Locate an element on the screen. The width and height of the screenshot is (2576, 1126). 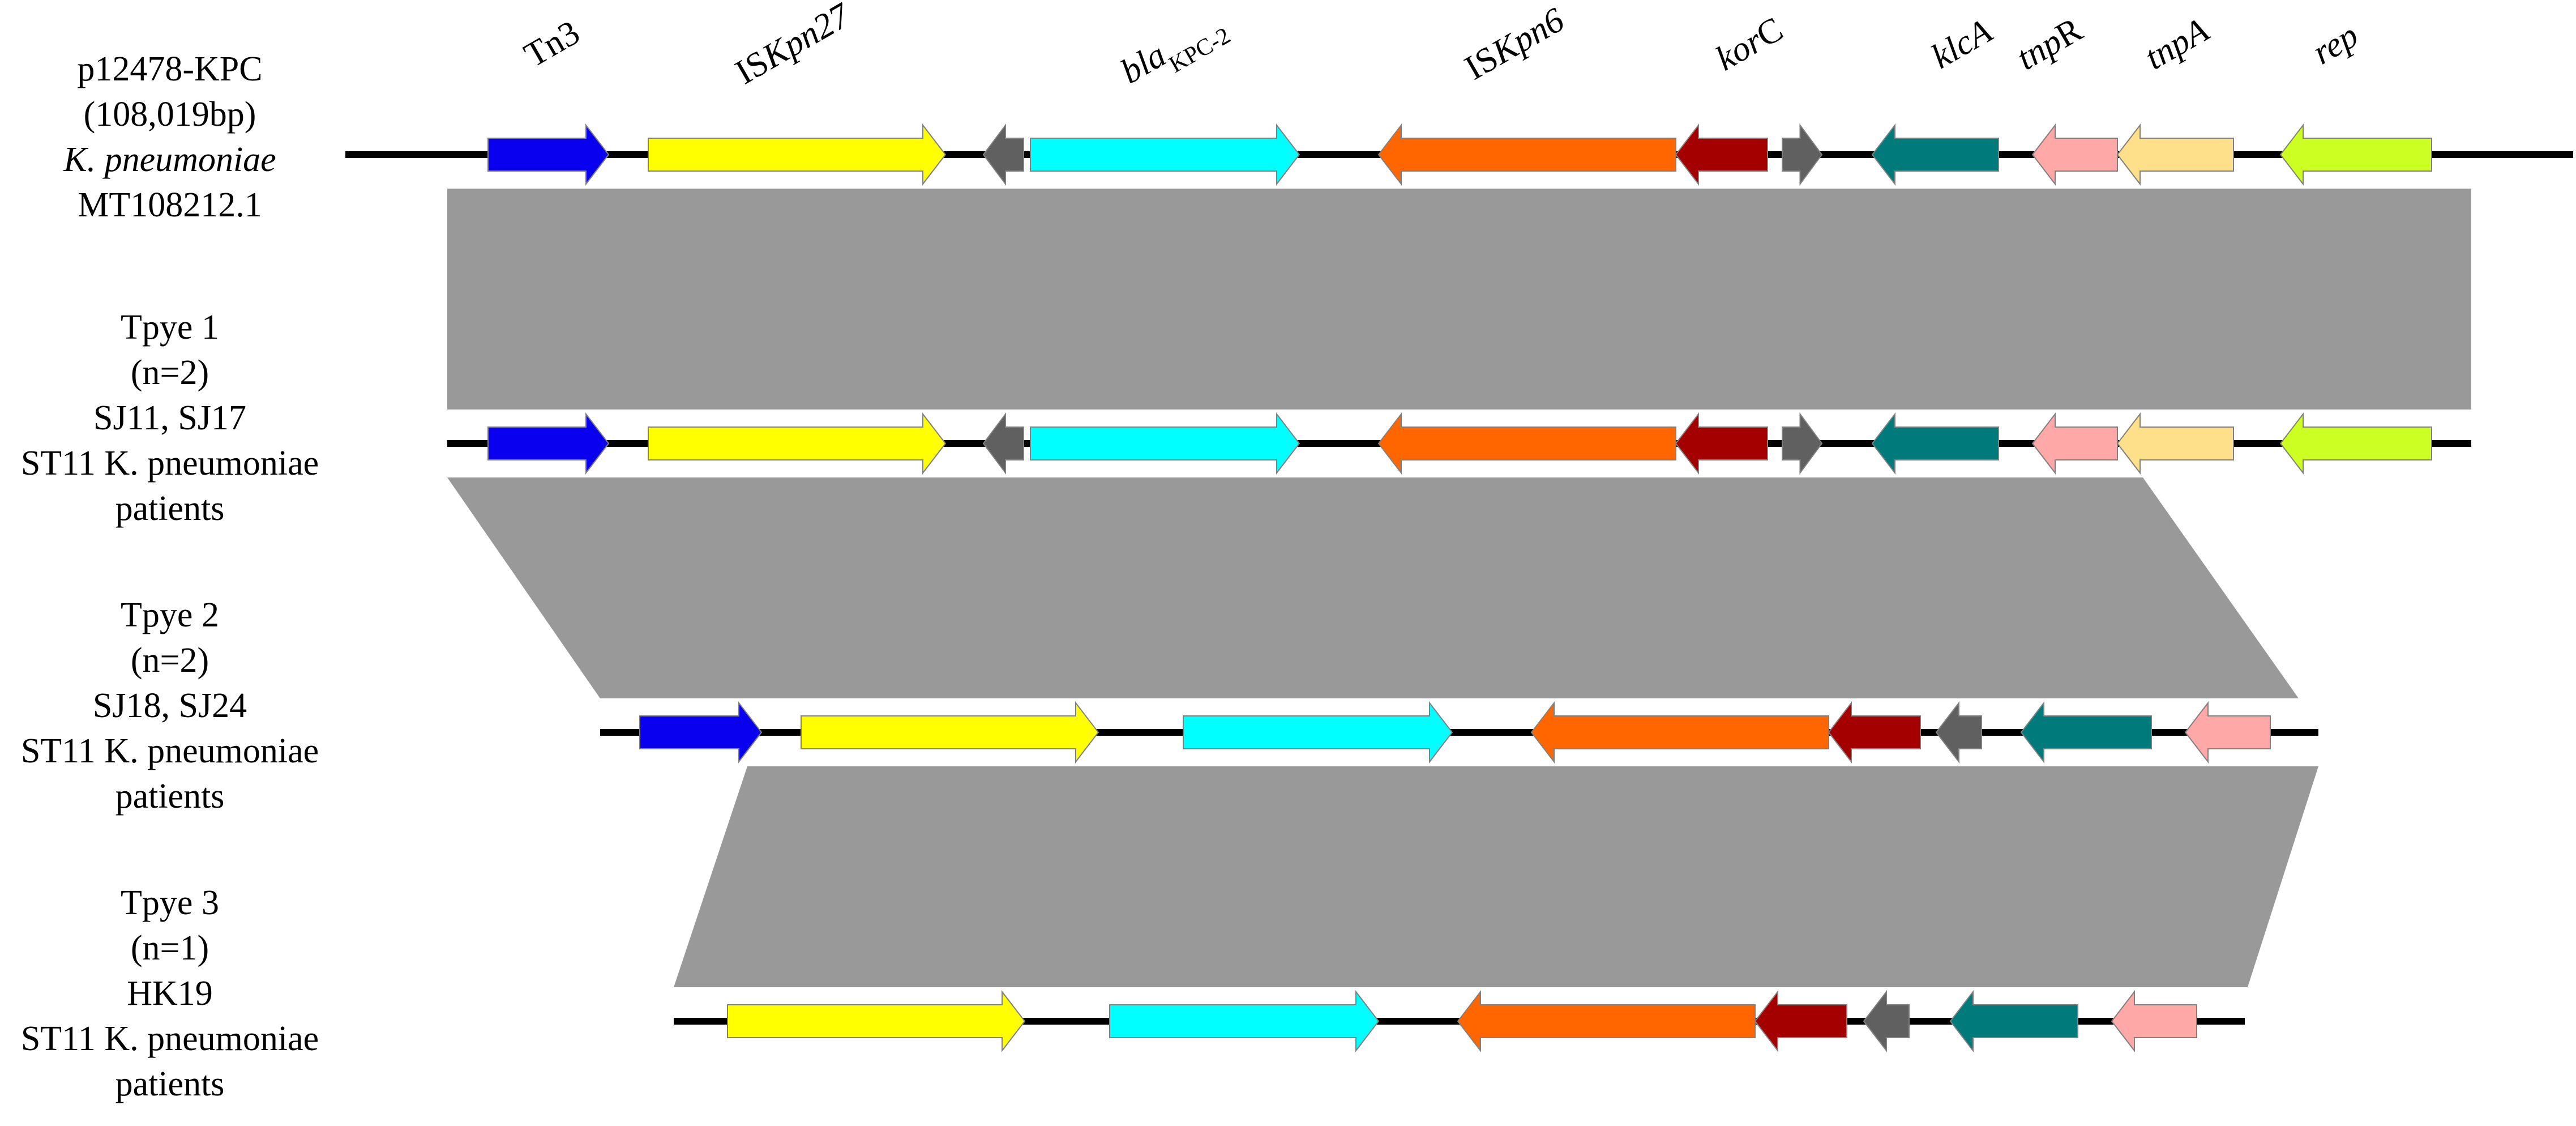
gene-arrow-blakpc-2-type2 is located at coordinates (1318, 732).